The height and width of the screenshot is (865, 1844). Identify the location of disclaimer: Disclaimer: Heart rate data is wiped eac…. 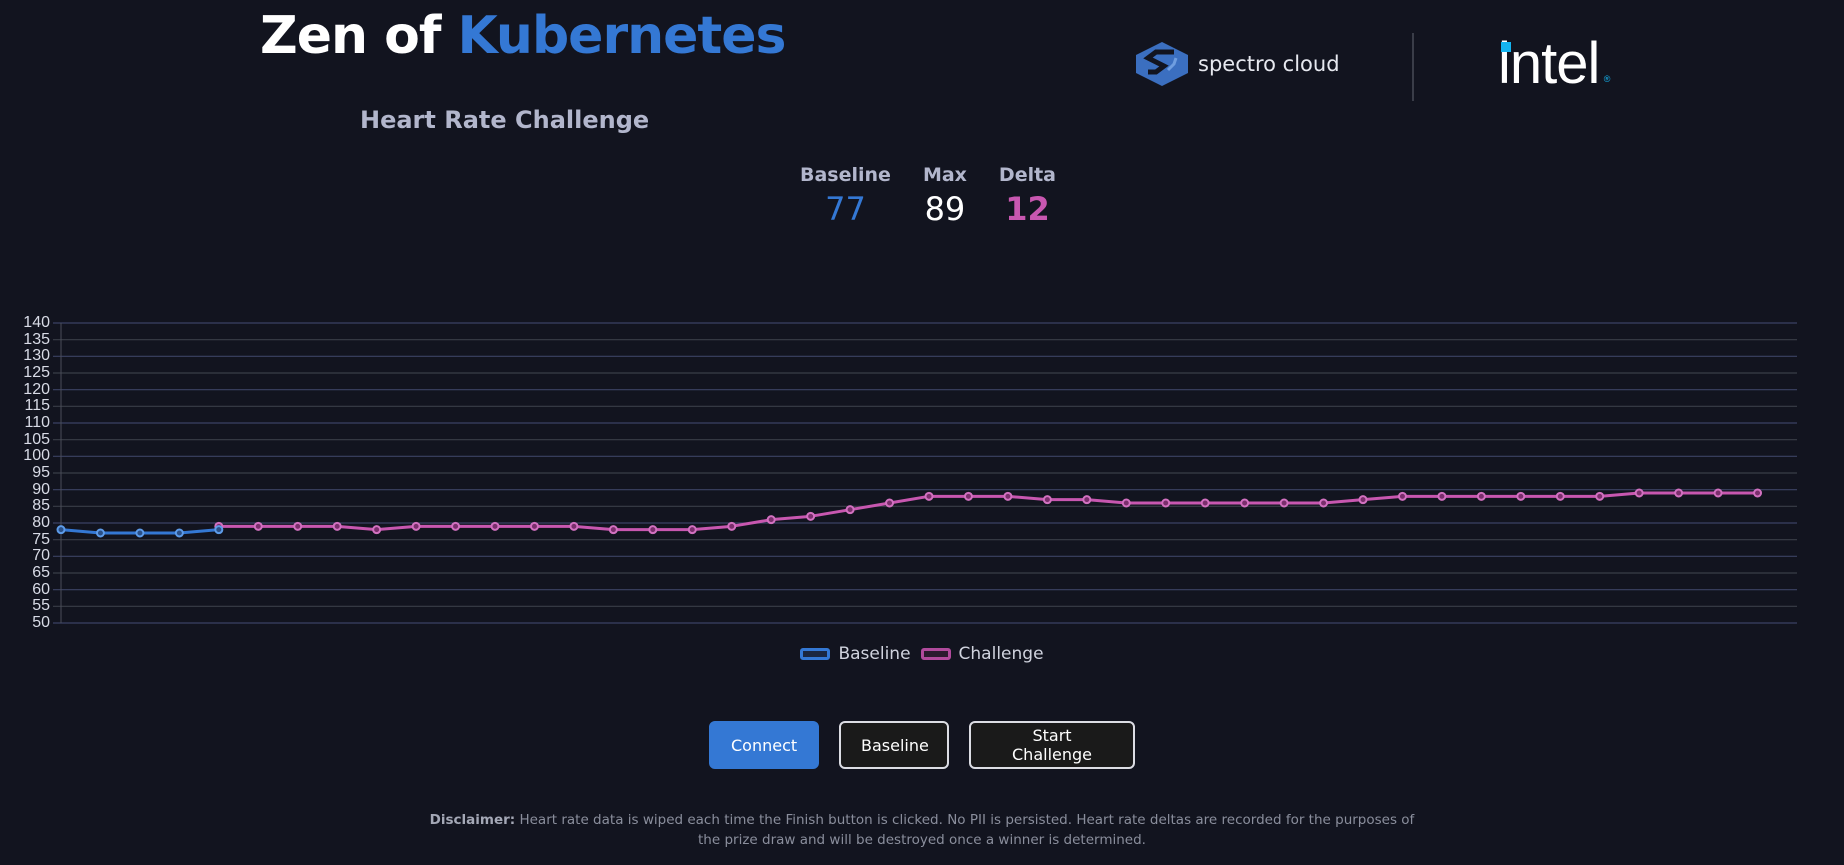
(922, 830).